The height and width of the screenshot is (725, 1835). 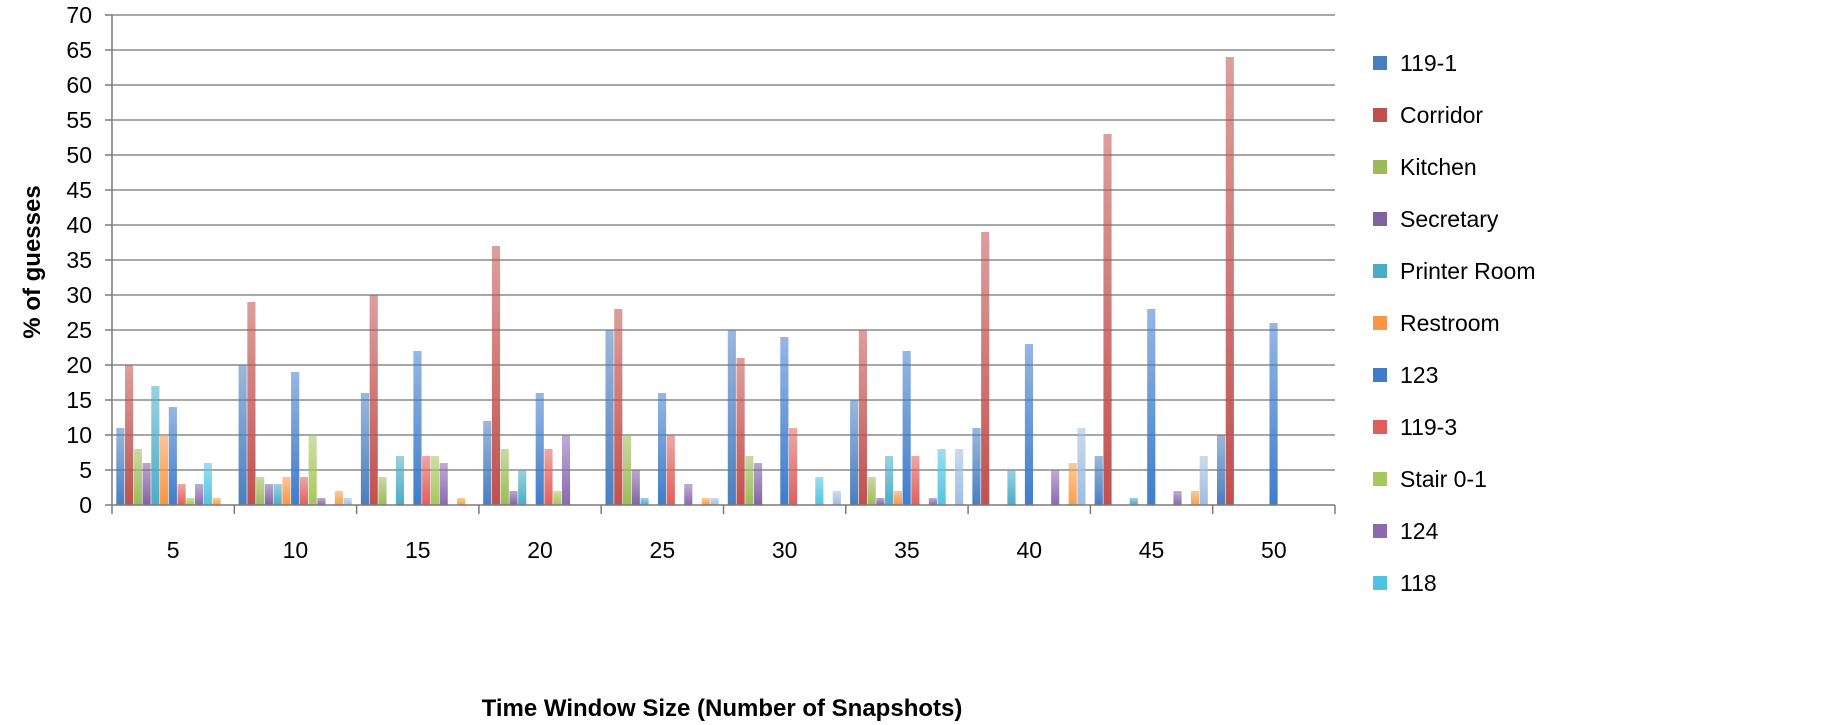 I want to click on y-tick-label: 10, so click(x=79, y=435).